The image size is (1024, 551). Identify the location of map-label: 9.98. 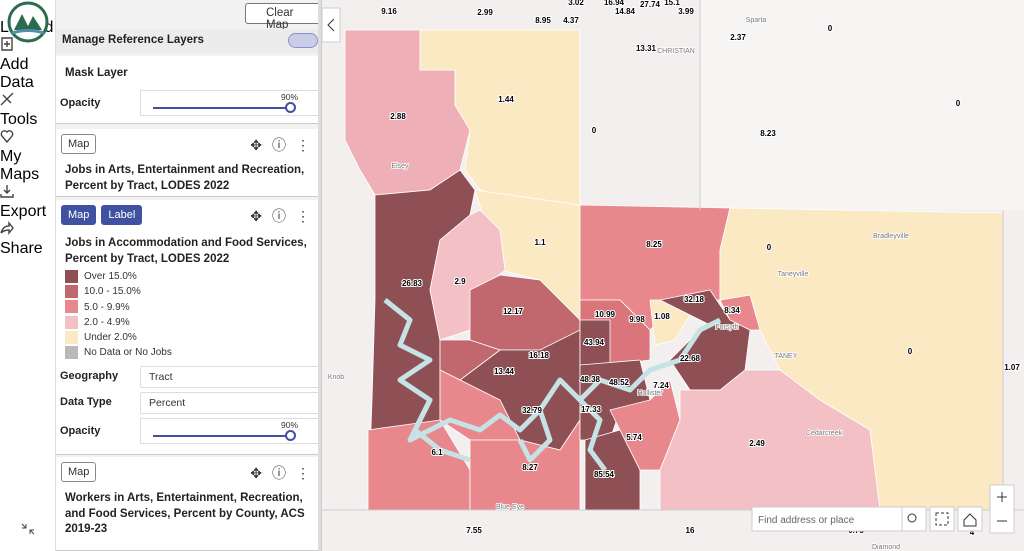
(637, 319).